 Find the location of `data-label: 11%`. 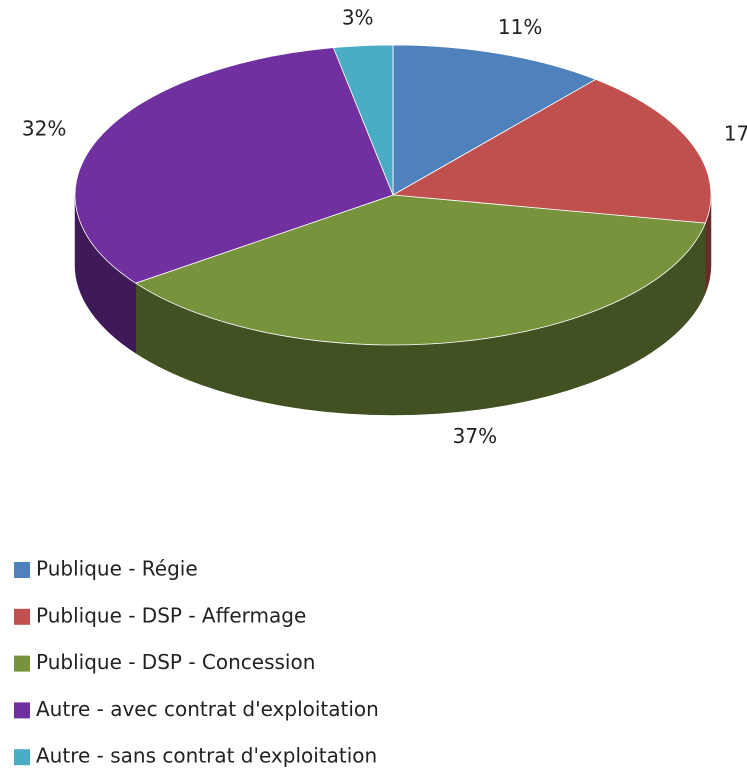

data-label: 11% is located at coordinates (520, 27).